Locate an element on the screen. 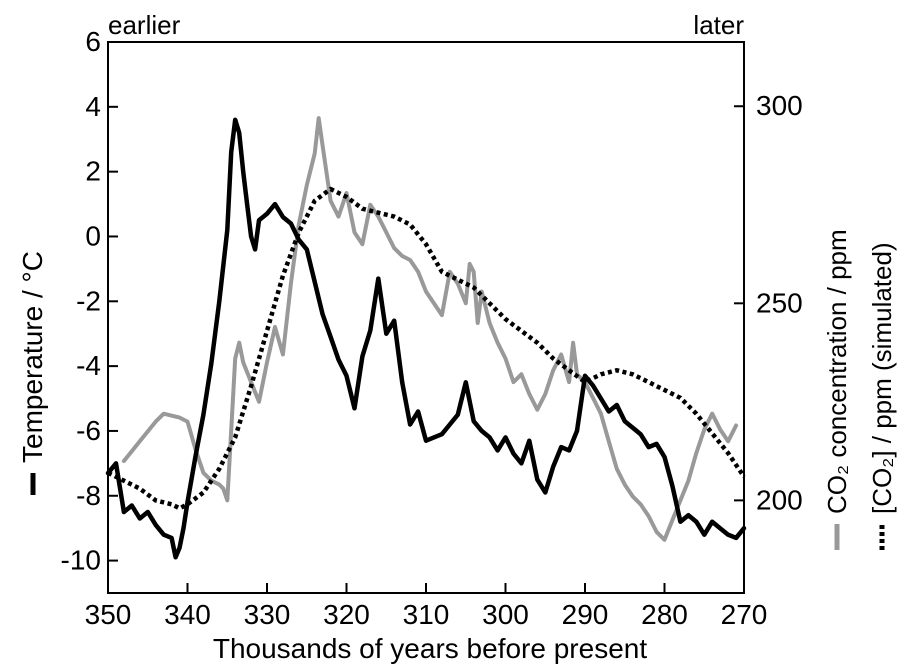 This screenshot has height=668, width=902. temperature-tick-label: -6 is located at coordinates (88, 430).